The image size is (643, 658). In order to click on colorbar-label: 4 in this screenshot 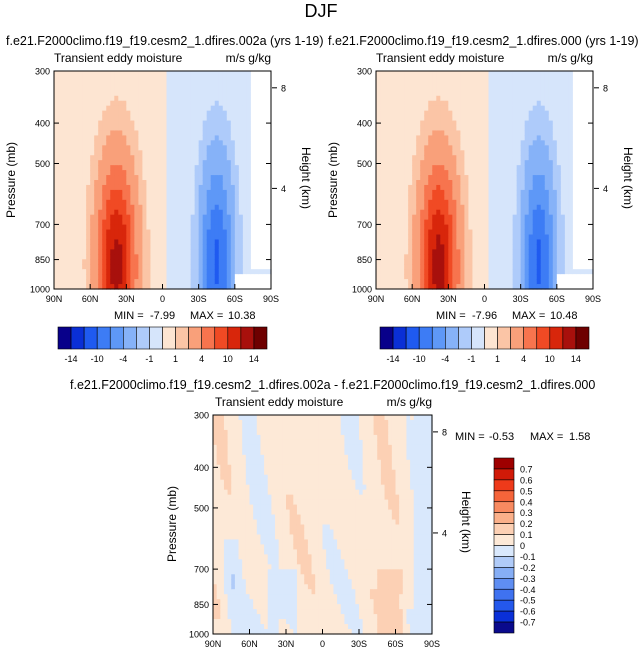, I will do `click(523, 359)`.